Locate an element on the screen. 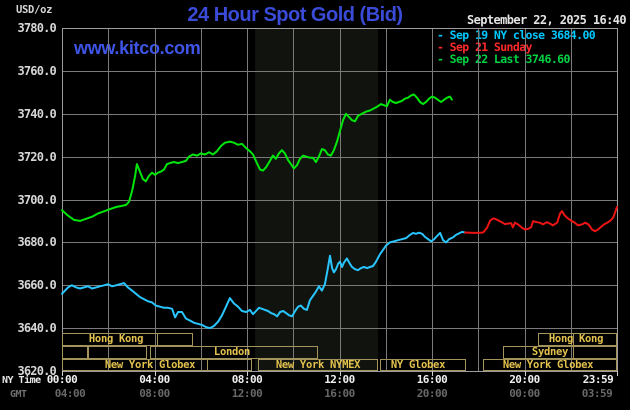  y-axis-label: 3720.0 is located at coordinates (36, 156).